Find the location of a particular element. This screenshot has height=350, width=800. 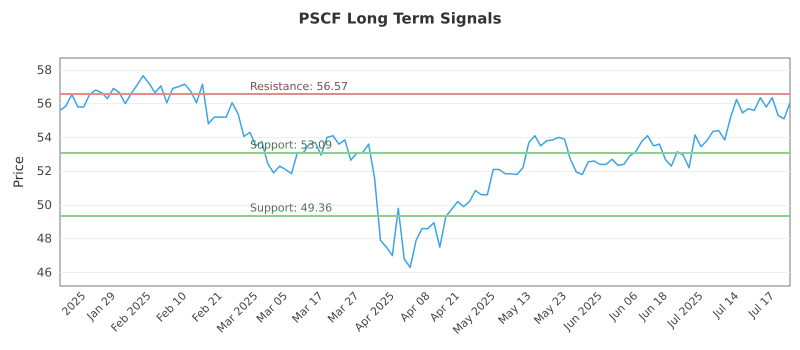

y-tick-label: 54 is located at coordinates (44, 137).